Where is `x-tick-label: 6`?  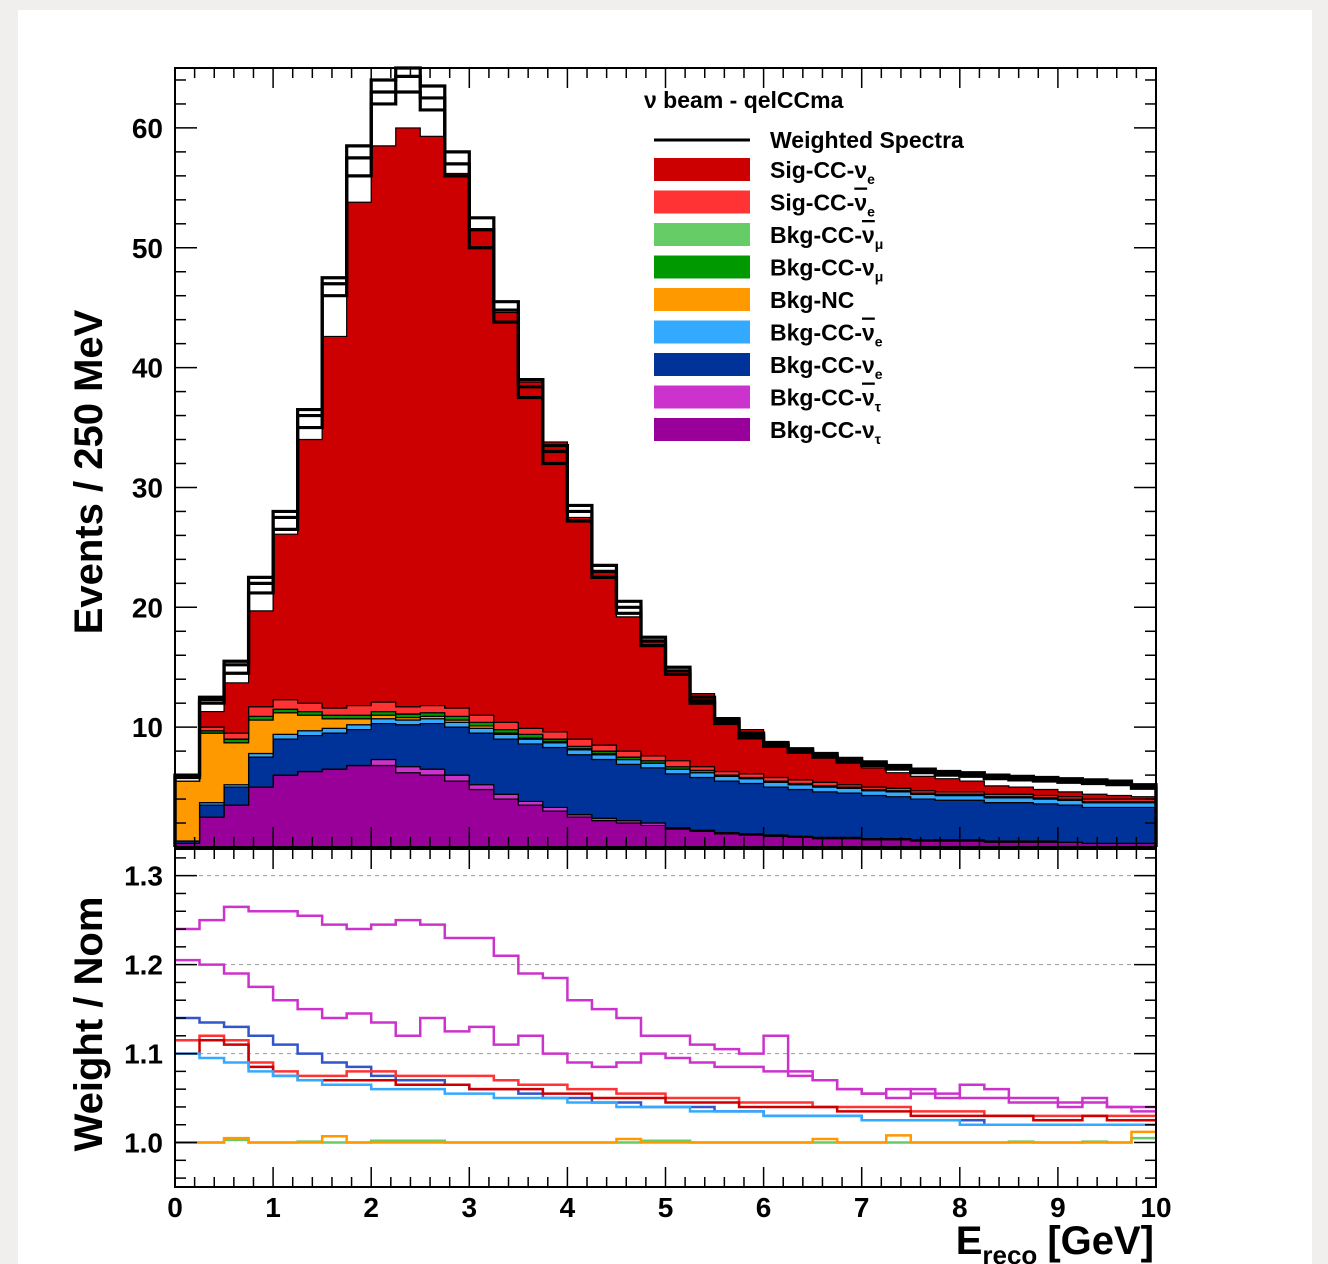
x-tick-label: 6 is located at coordinates (764, 1207).